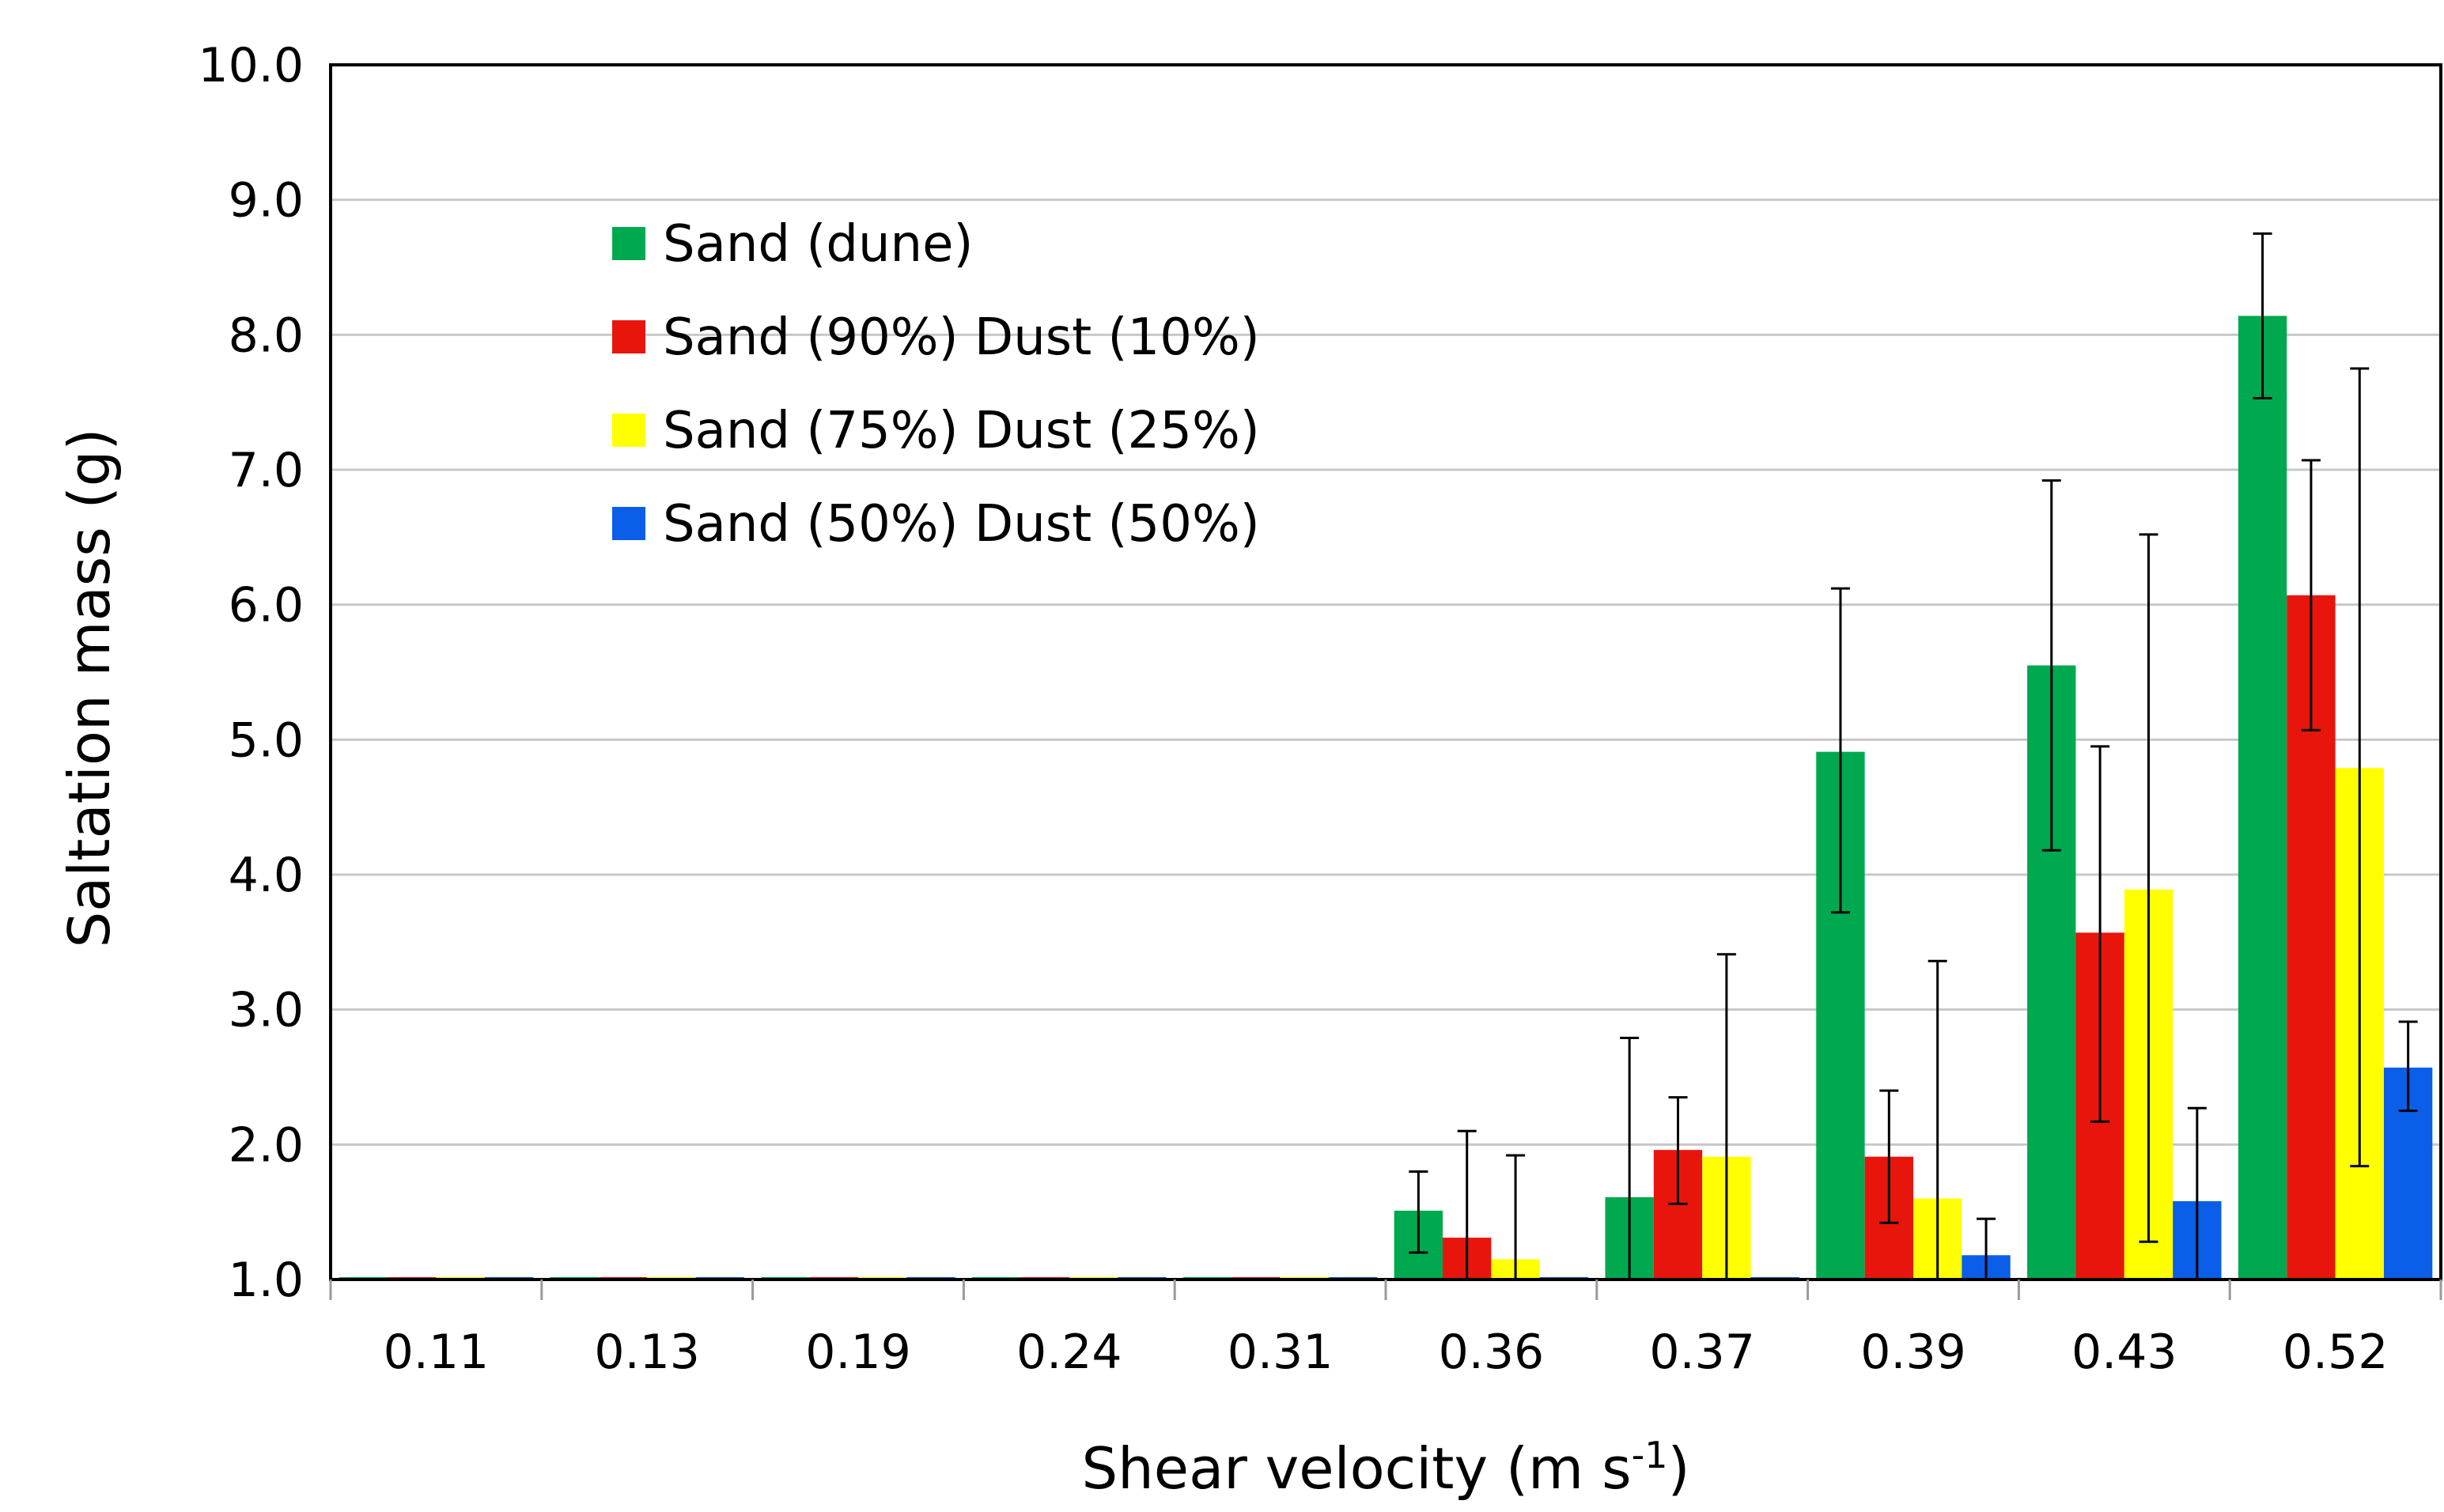 This screenshot has width=2444, height=1512. Describe the element at coordinates (961, 431) in the screenshot. I see `legend-label: Sand (75%) Dust (25%)` at that location.